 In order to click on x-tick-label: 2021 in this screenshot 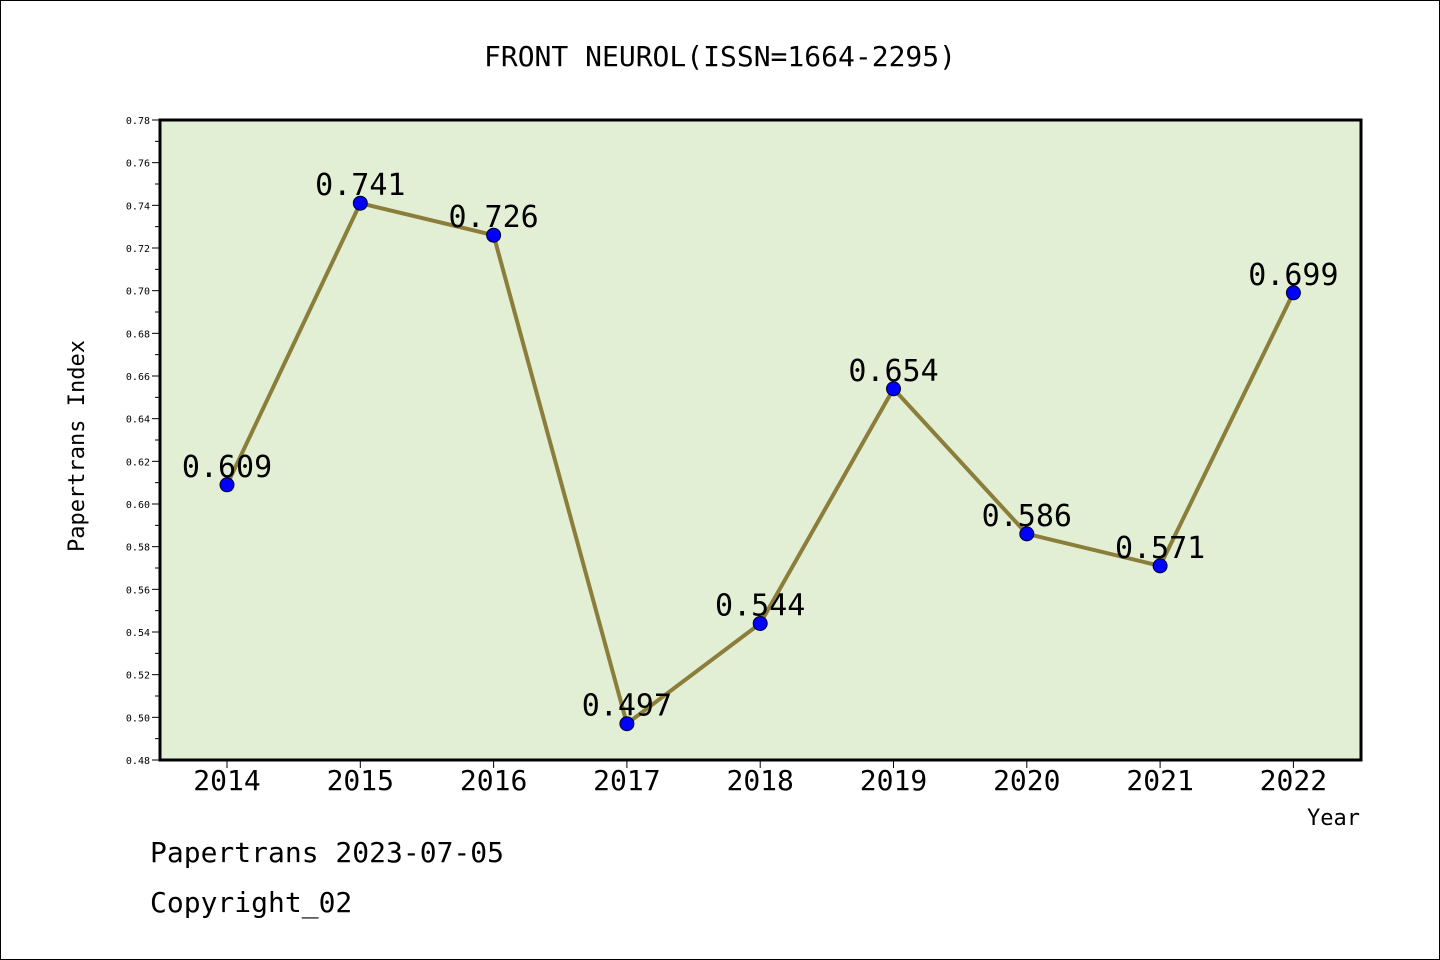, I will do `click(1159, 780)`.